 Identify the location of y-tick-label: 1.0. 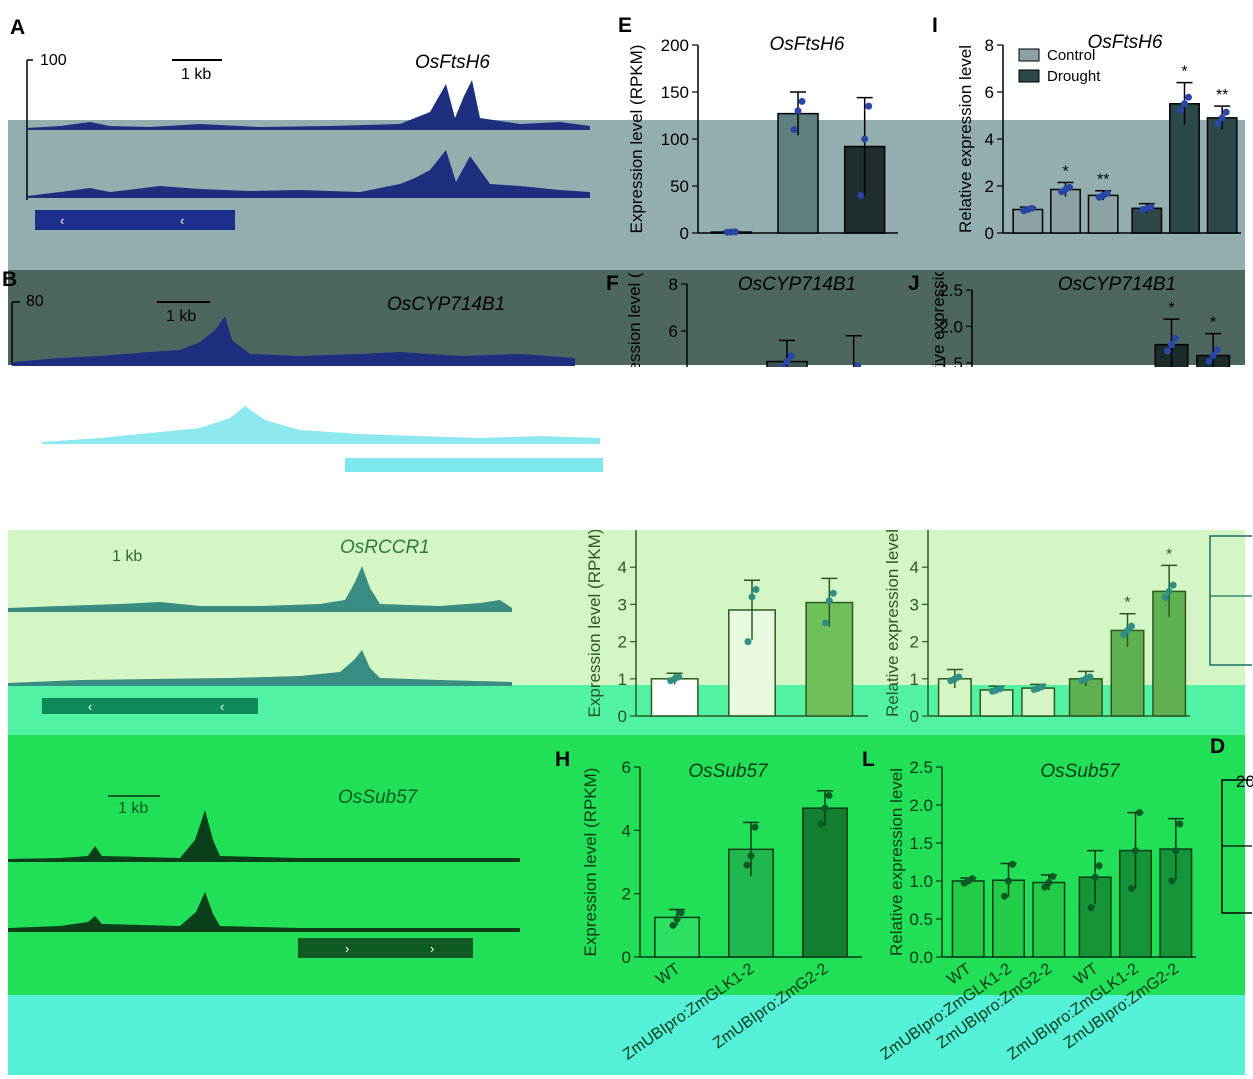
(921, 881).